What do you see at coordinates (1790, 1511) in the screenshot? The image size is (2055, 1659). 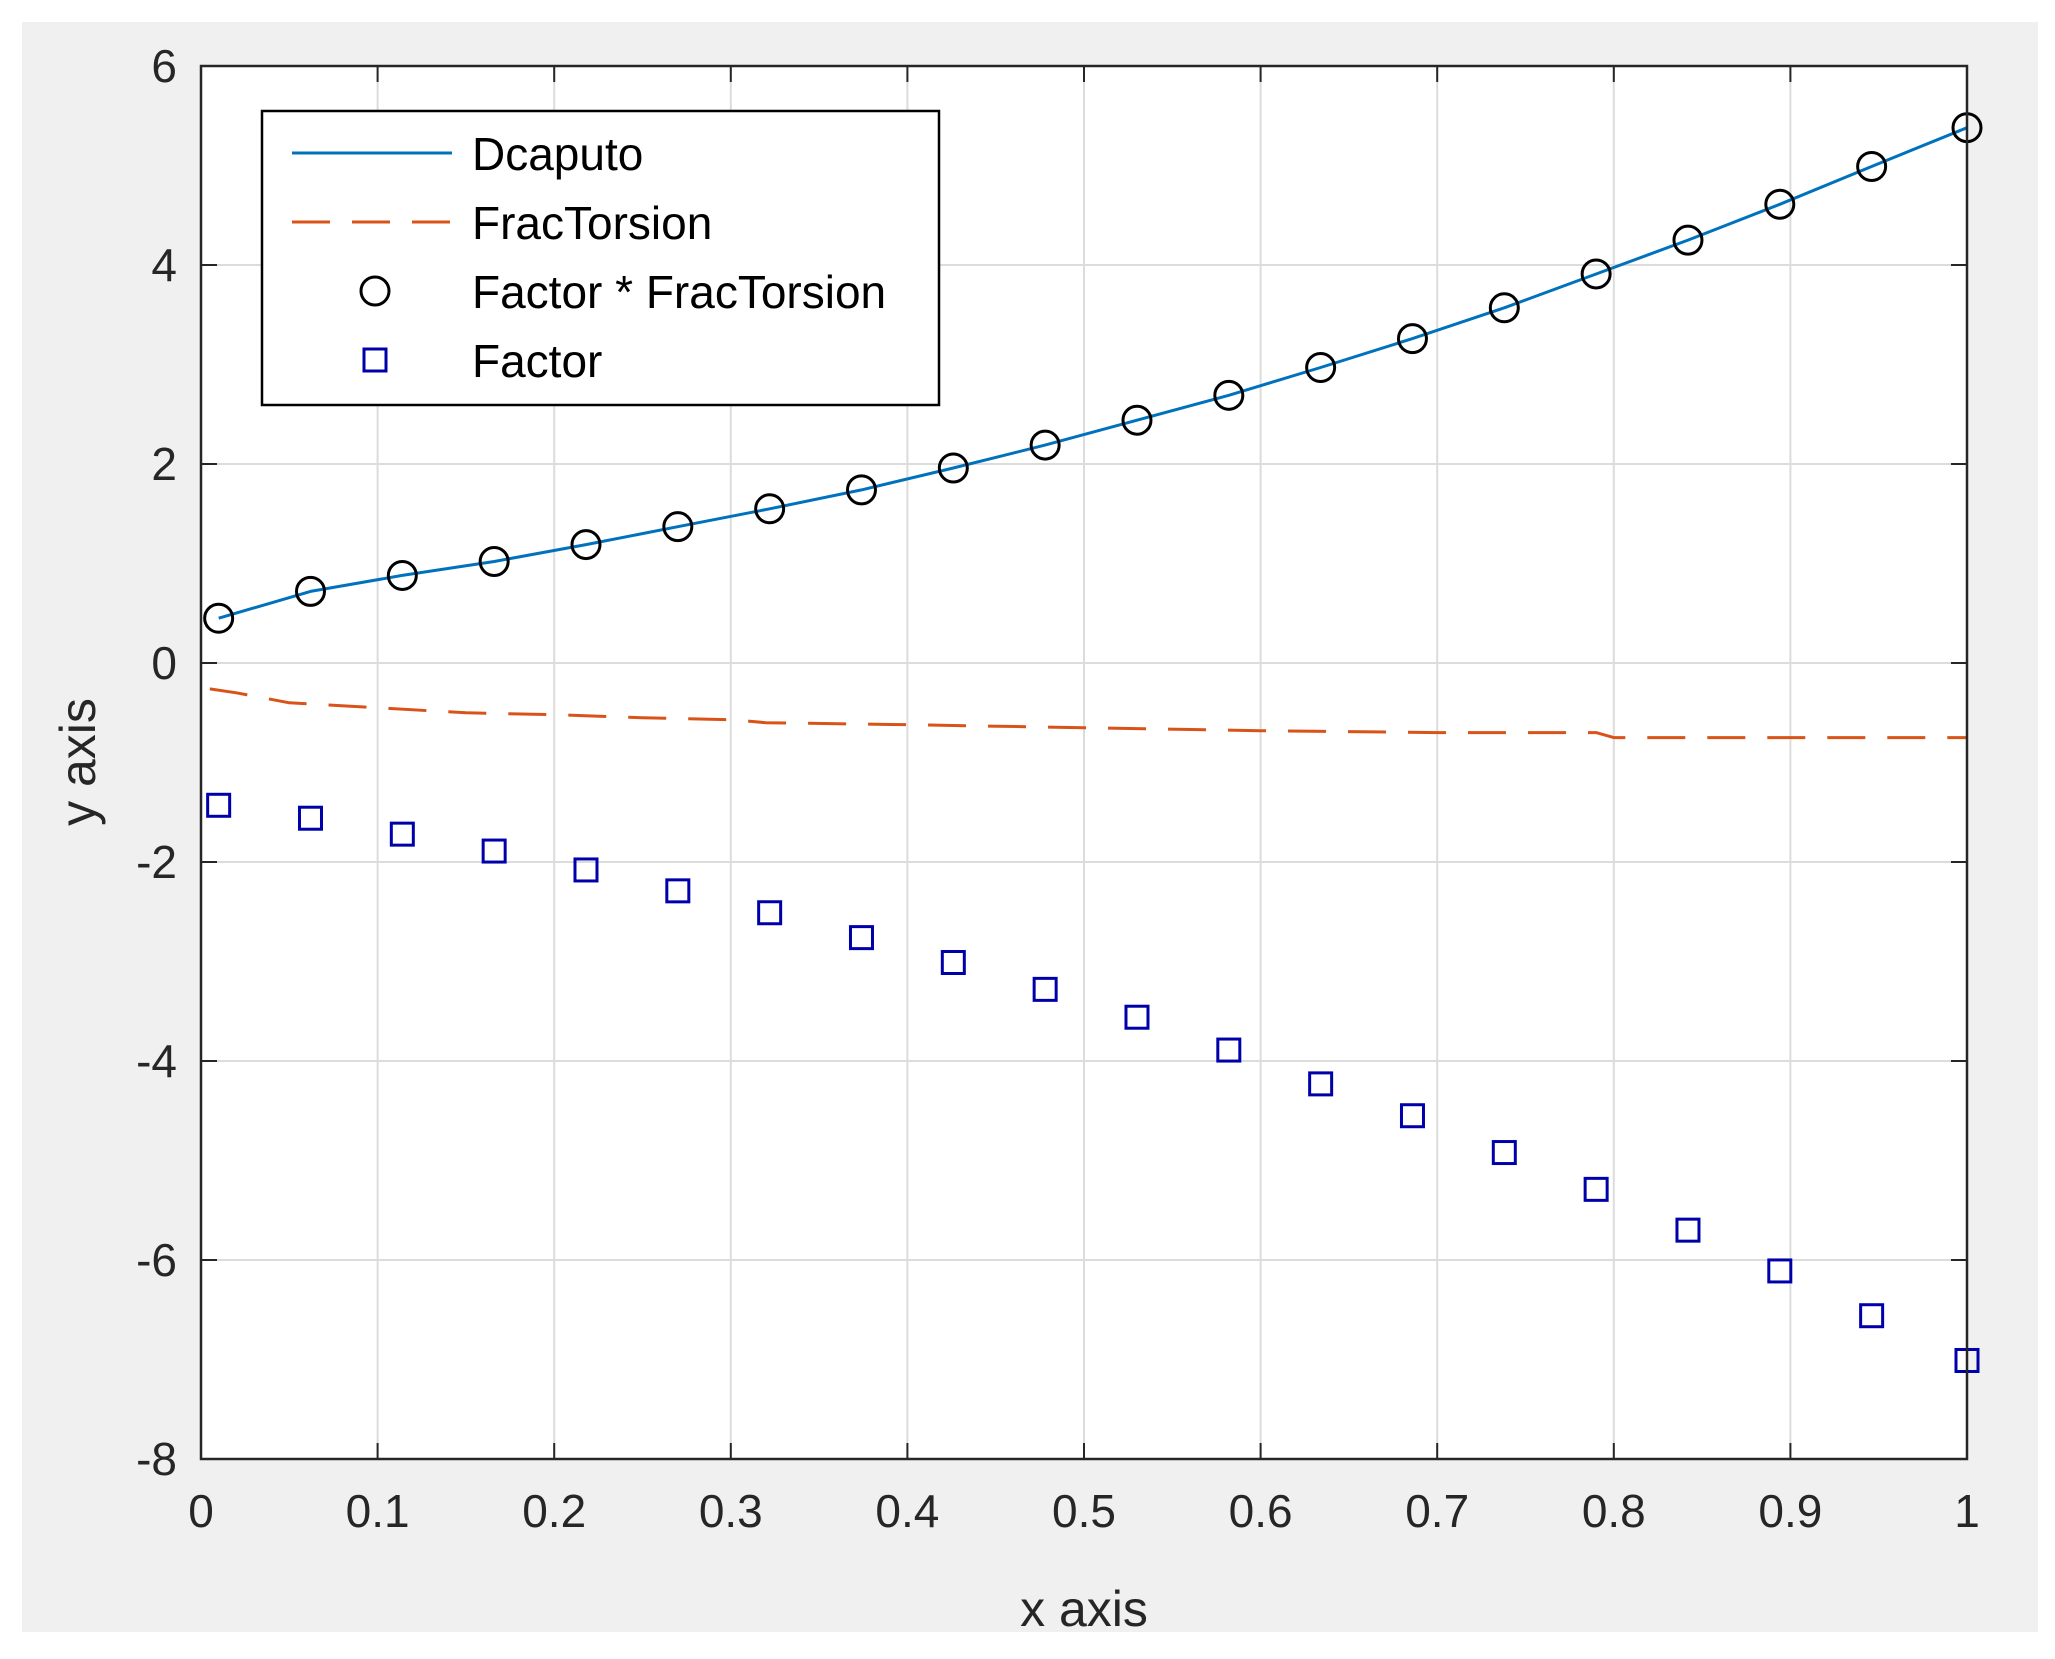 I see `x-tick-label: 0.9` at bounding box center [1790, 1511].